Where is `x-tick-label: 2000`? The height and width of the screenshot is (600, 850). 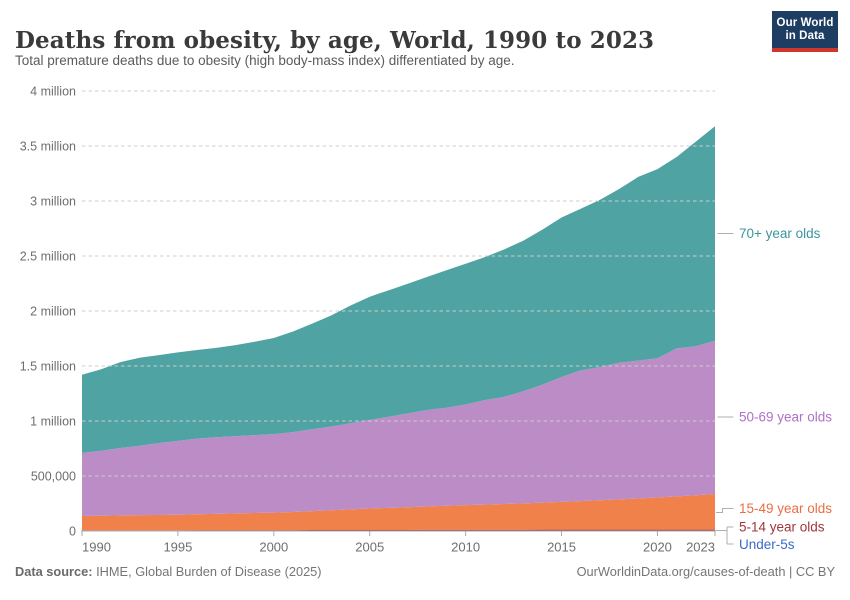
x-tick-label: 2000 is located at coordinates (273, 547).